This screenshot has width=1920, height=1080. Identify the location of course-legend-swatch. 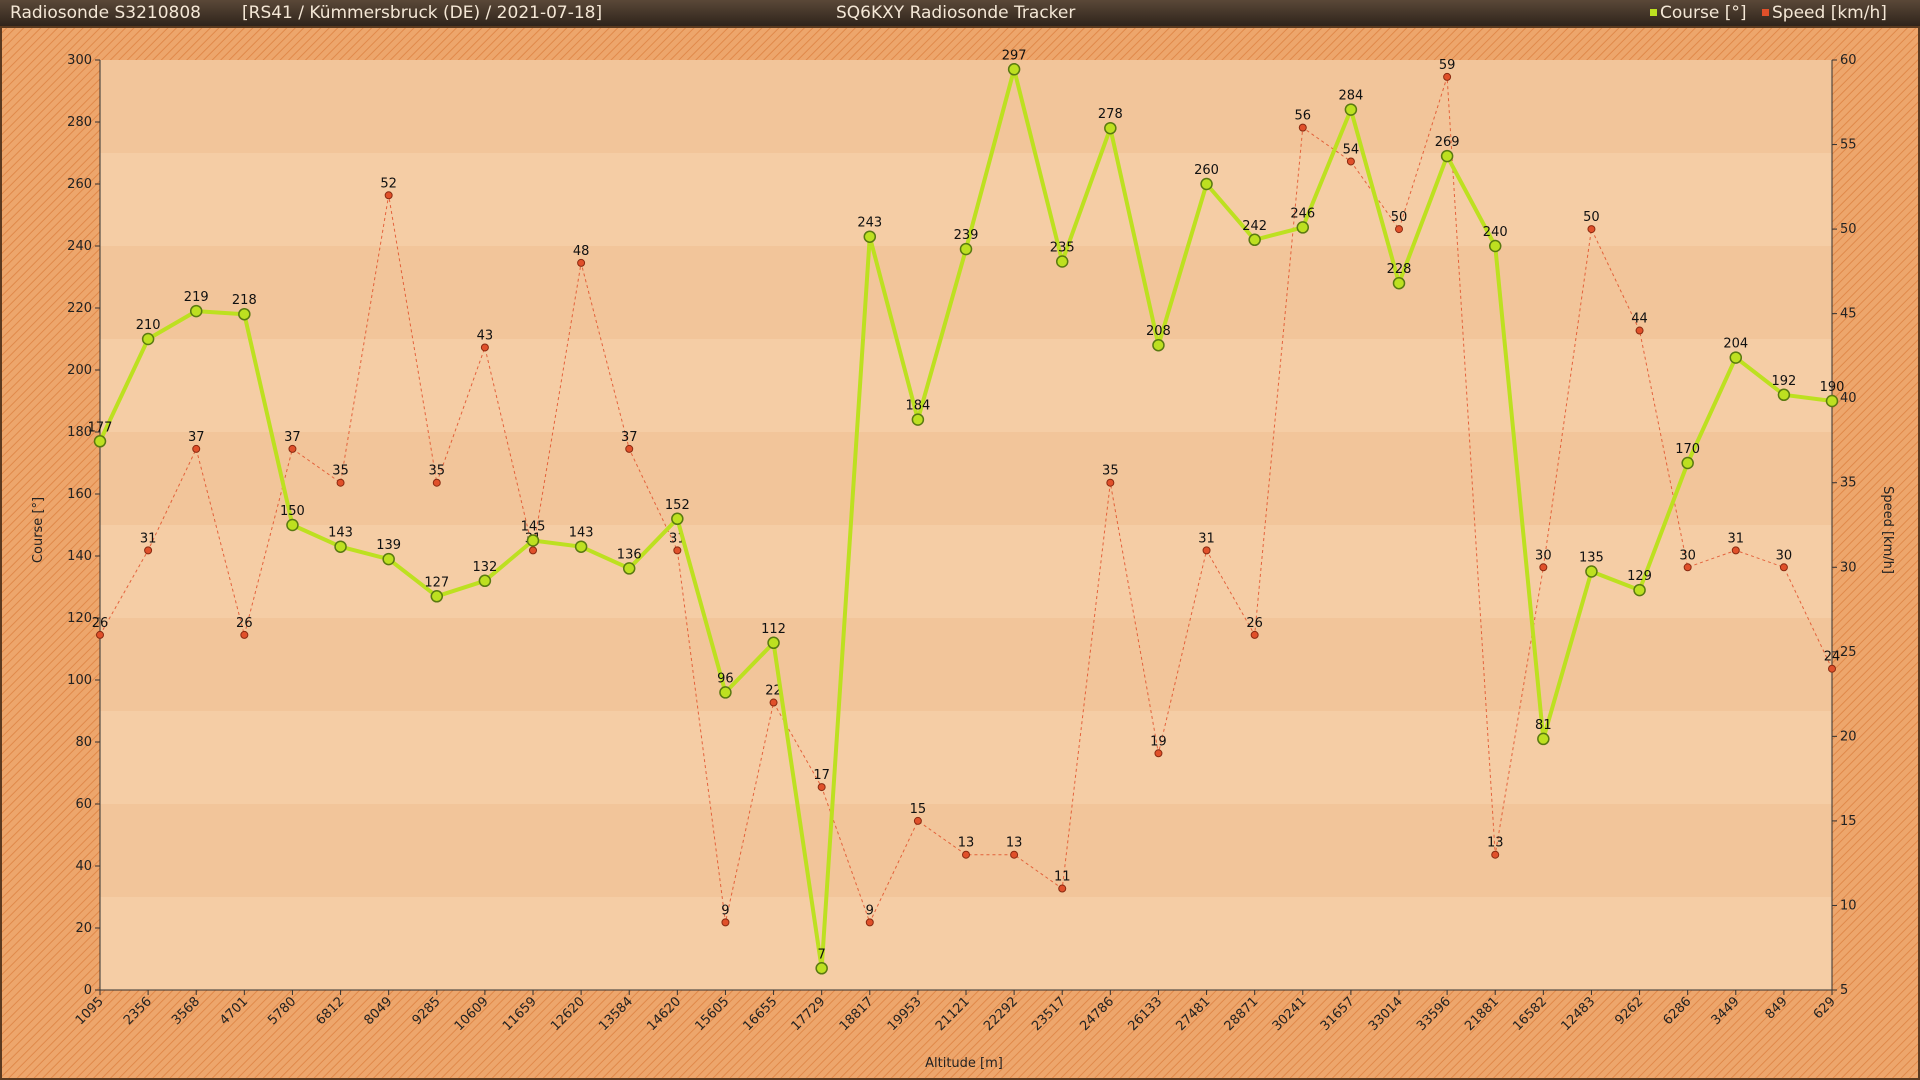
(1653, 12).